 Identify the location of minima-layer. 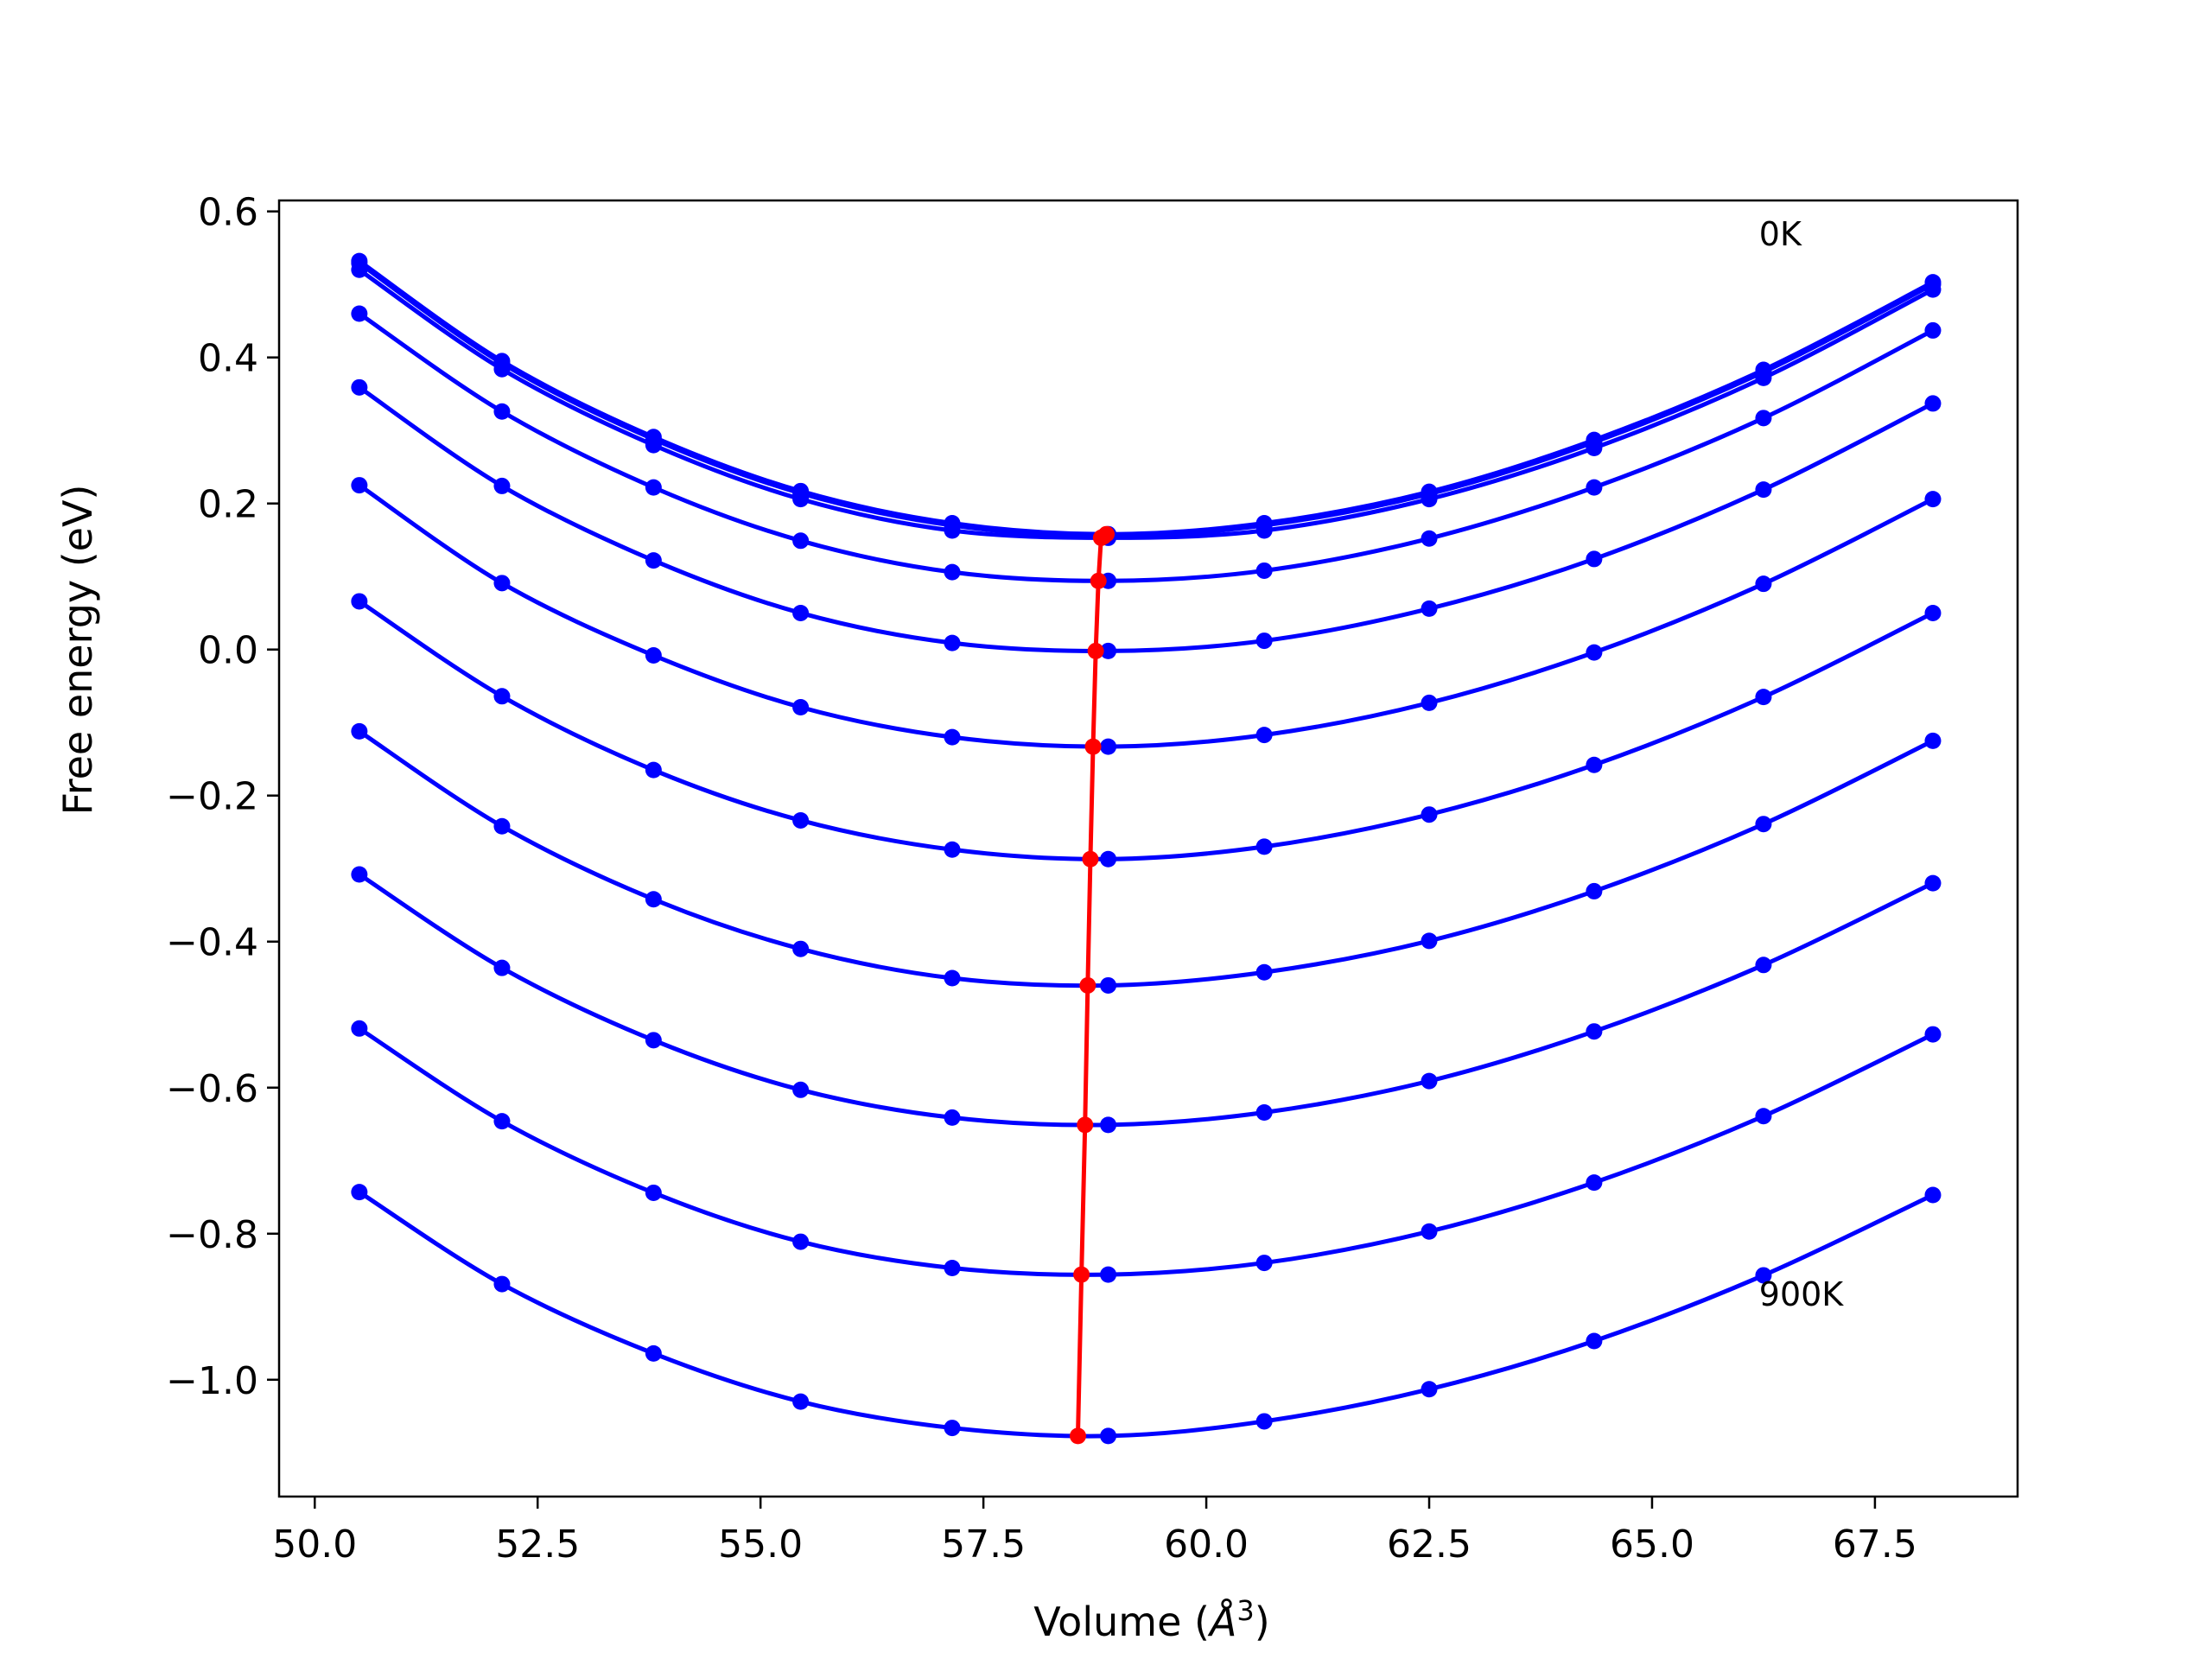
(1092, 985).